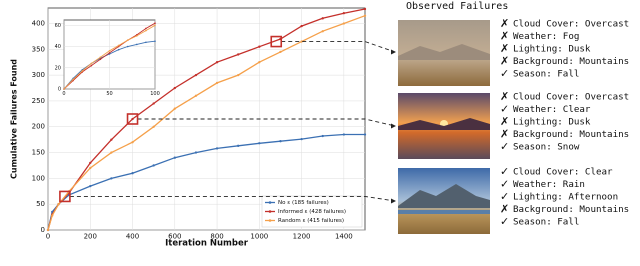 Image resolution: width=640 pixels, height=266 pixels. I want to click on attribute: Season: Snow, so click(546, 147).